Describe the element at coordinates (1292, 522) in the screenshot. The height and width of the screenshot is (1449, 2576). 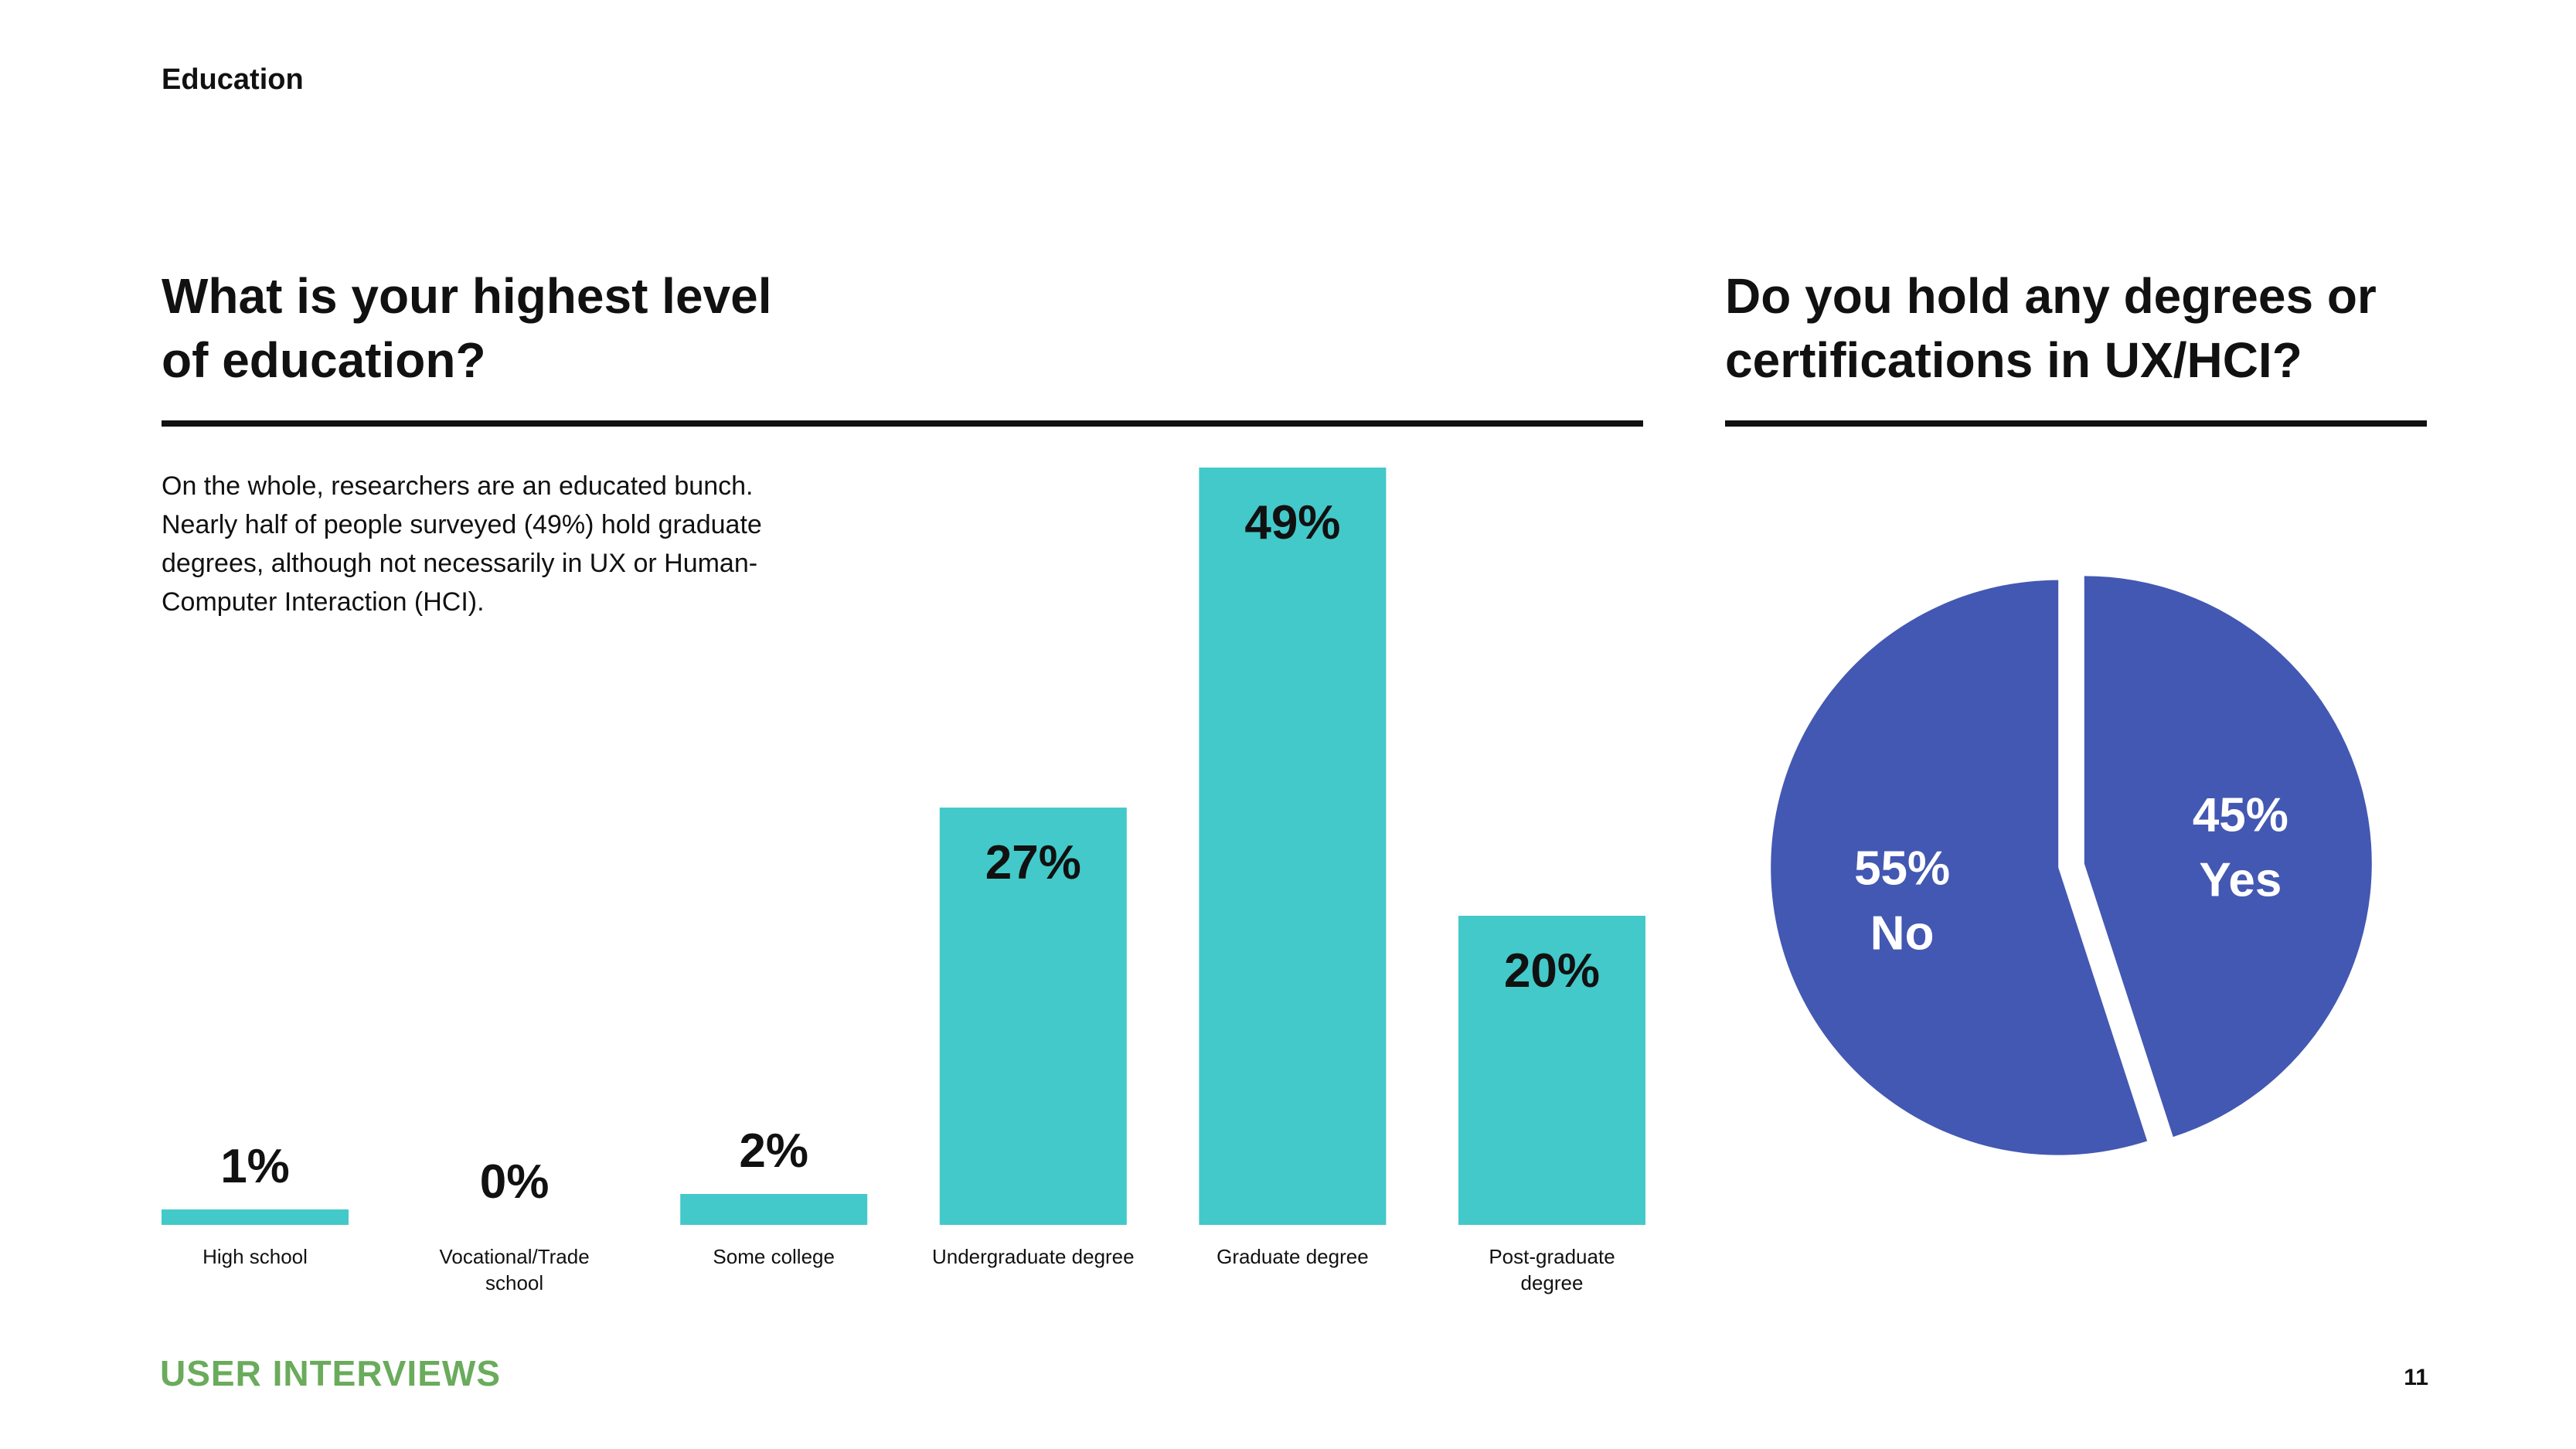
I see `bar-value-label: 49%` at that location.